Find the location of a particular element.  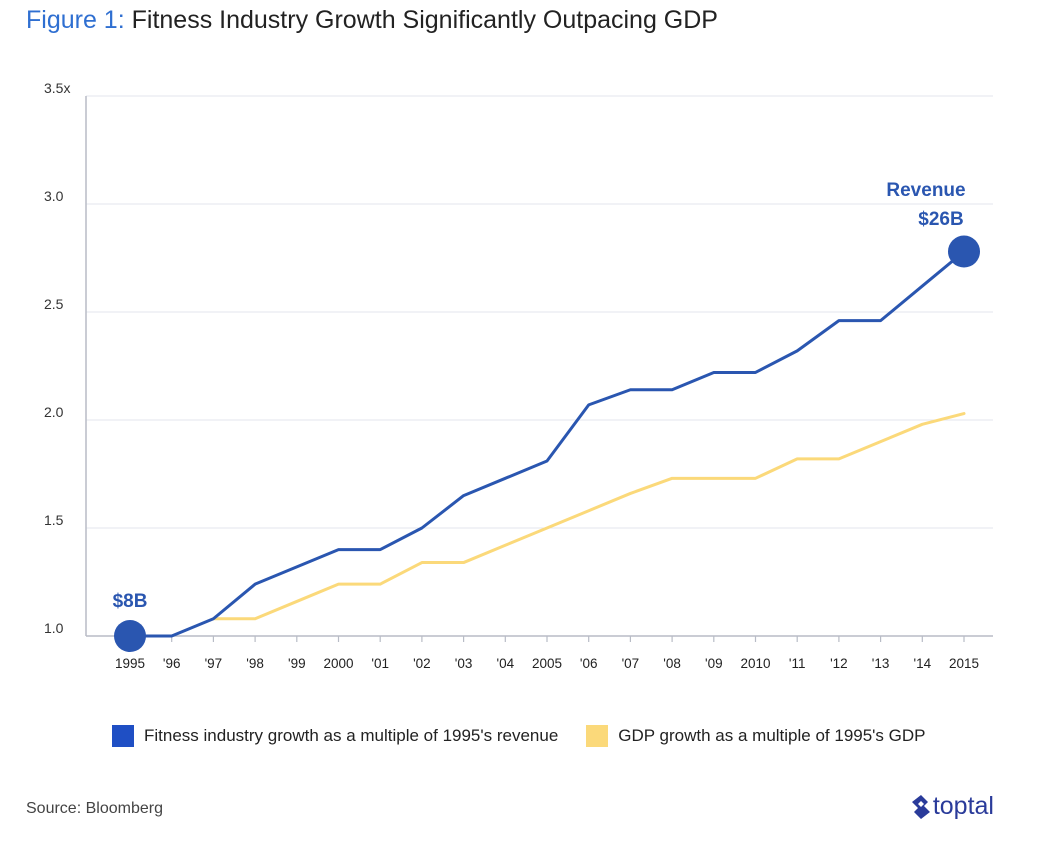

x-tick-label: '08 is located at coordinates (672, 663).